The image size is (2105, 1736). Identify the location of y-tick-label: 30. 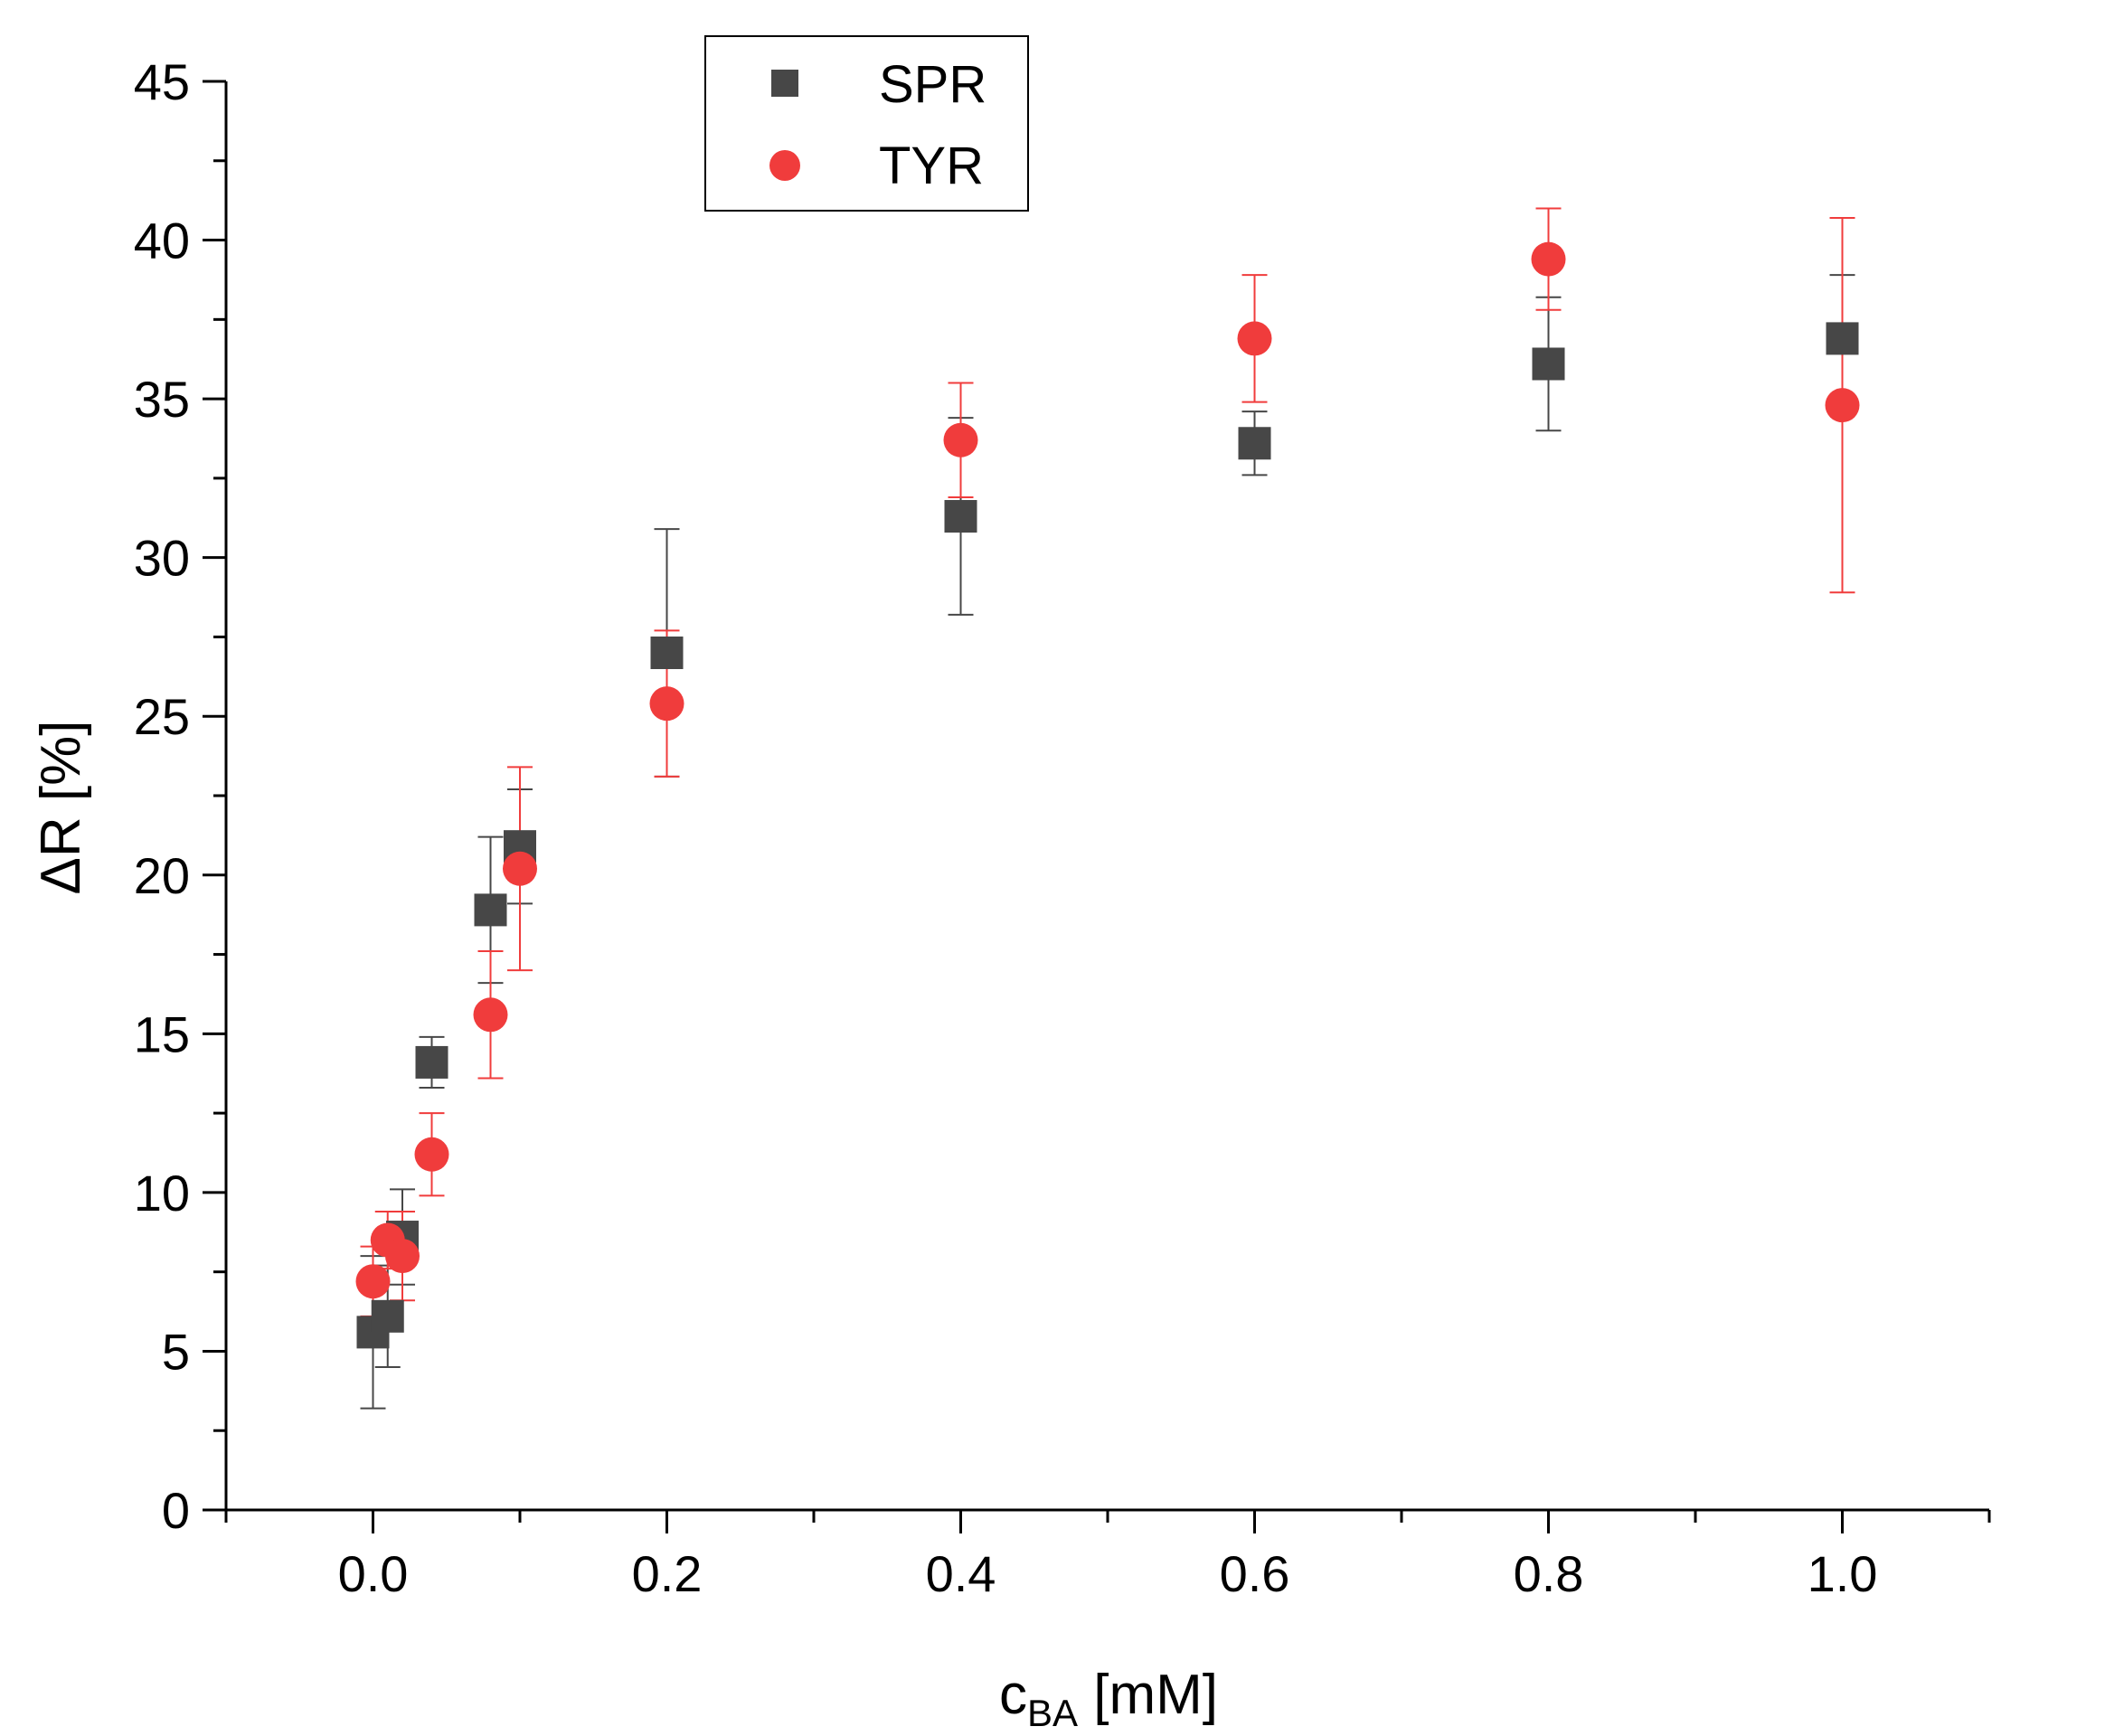
(162, 559).